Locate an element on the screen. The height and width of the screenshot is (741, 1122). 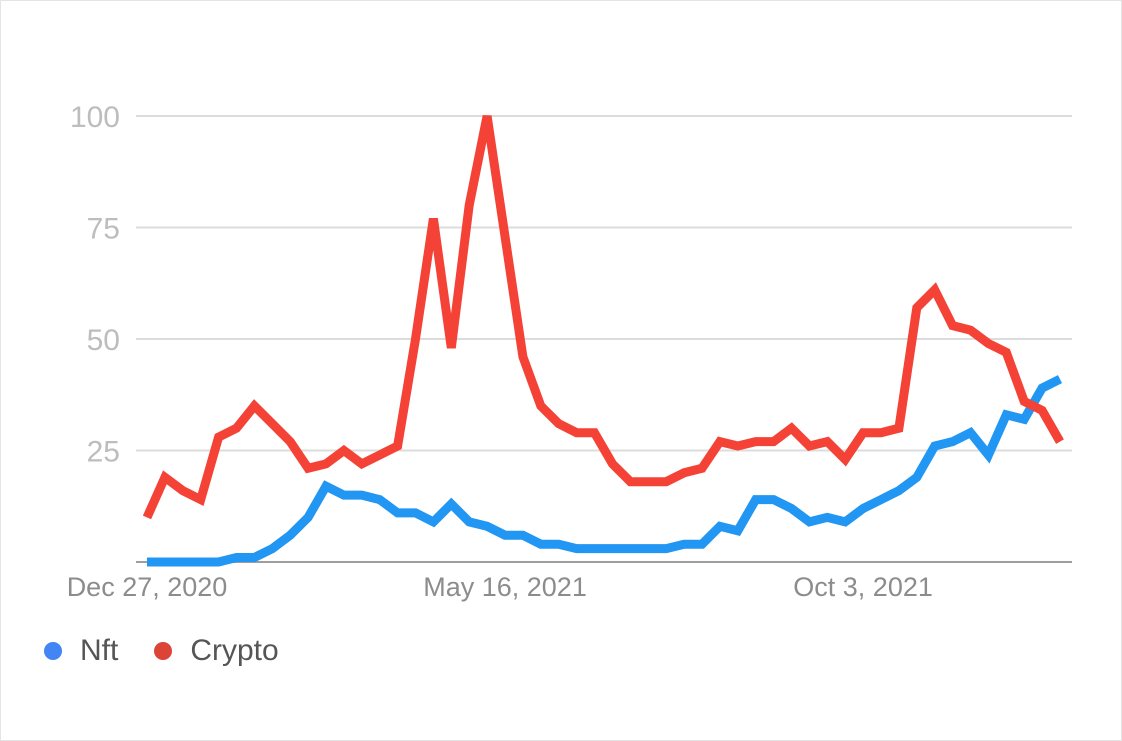
x-tick-label: Oct 3, 2021 is located at coordinates (863, 587).